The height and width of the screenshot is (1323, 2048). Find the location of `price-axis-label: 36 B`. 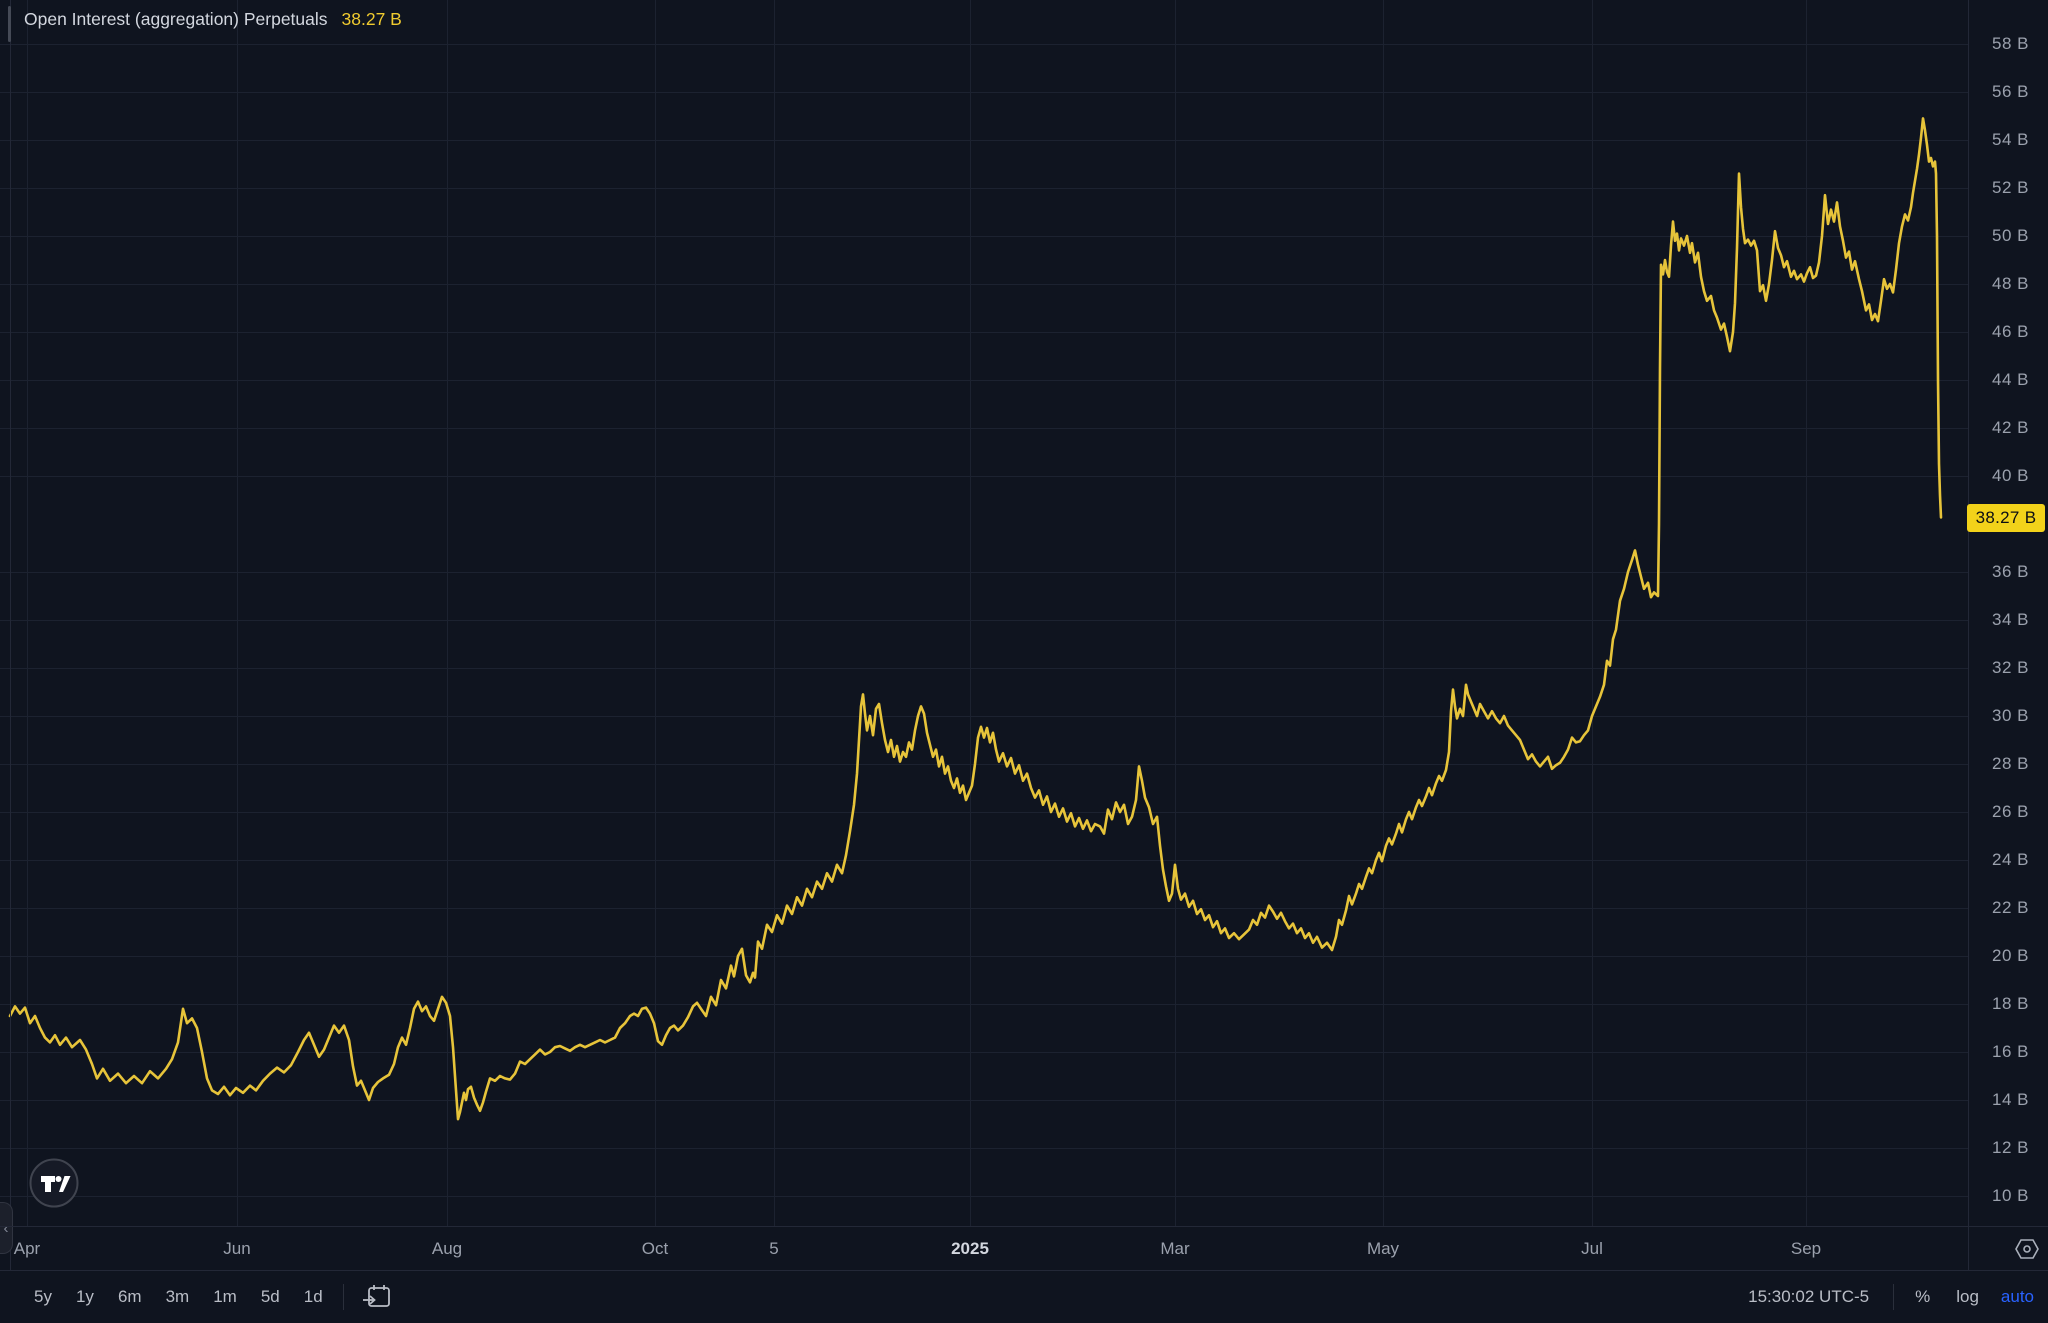

price-axis-label: 36 B is located at coordinates (2010, 571).